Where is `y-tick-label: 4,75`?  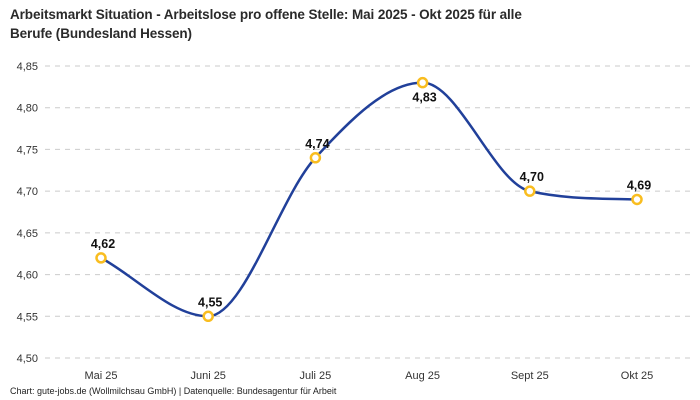
y-tick-label: 4,75 is located at coordinates (27, 150).